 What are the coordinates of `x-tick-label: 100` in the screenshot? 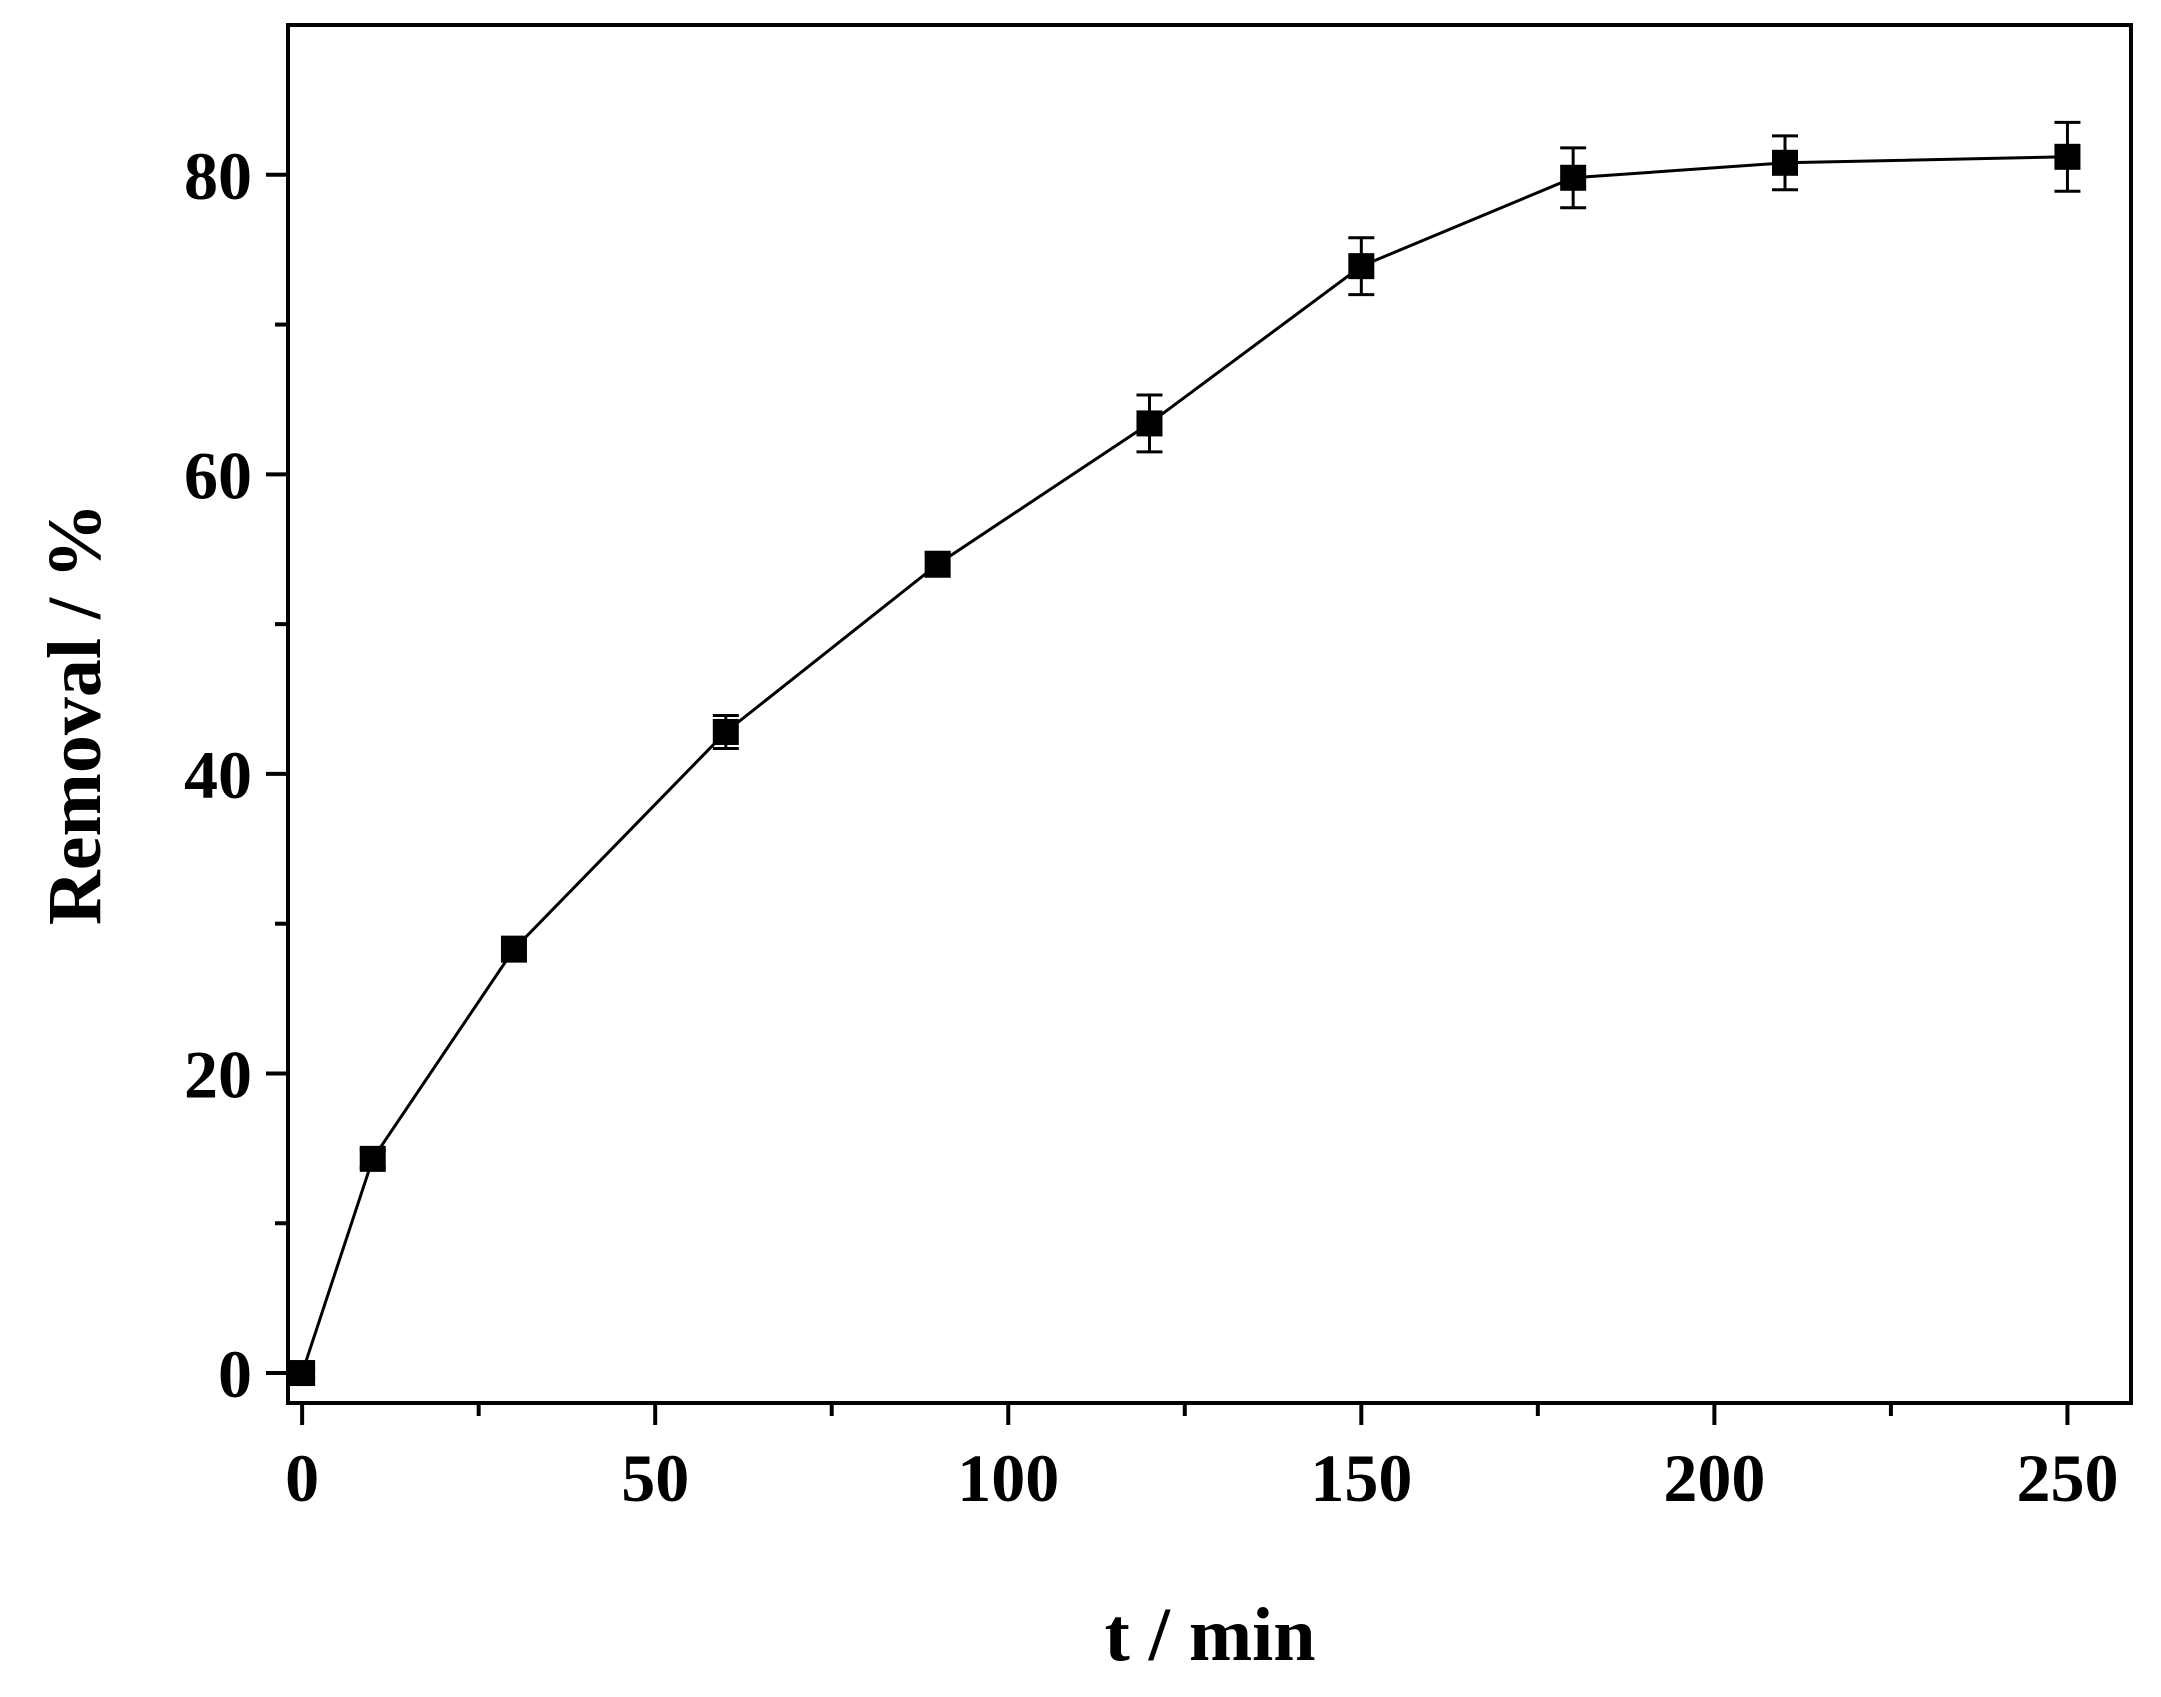 It's located at (1008, 1478).